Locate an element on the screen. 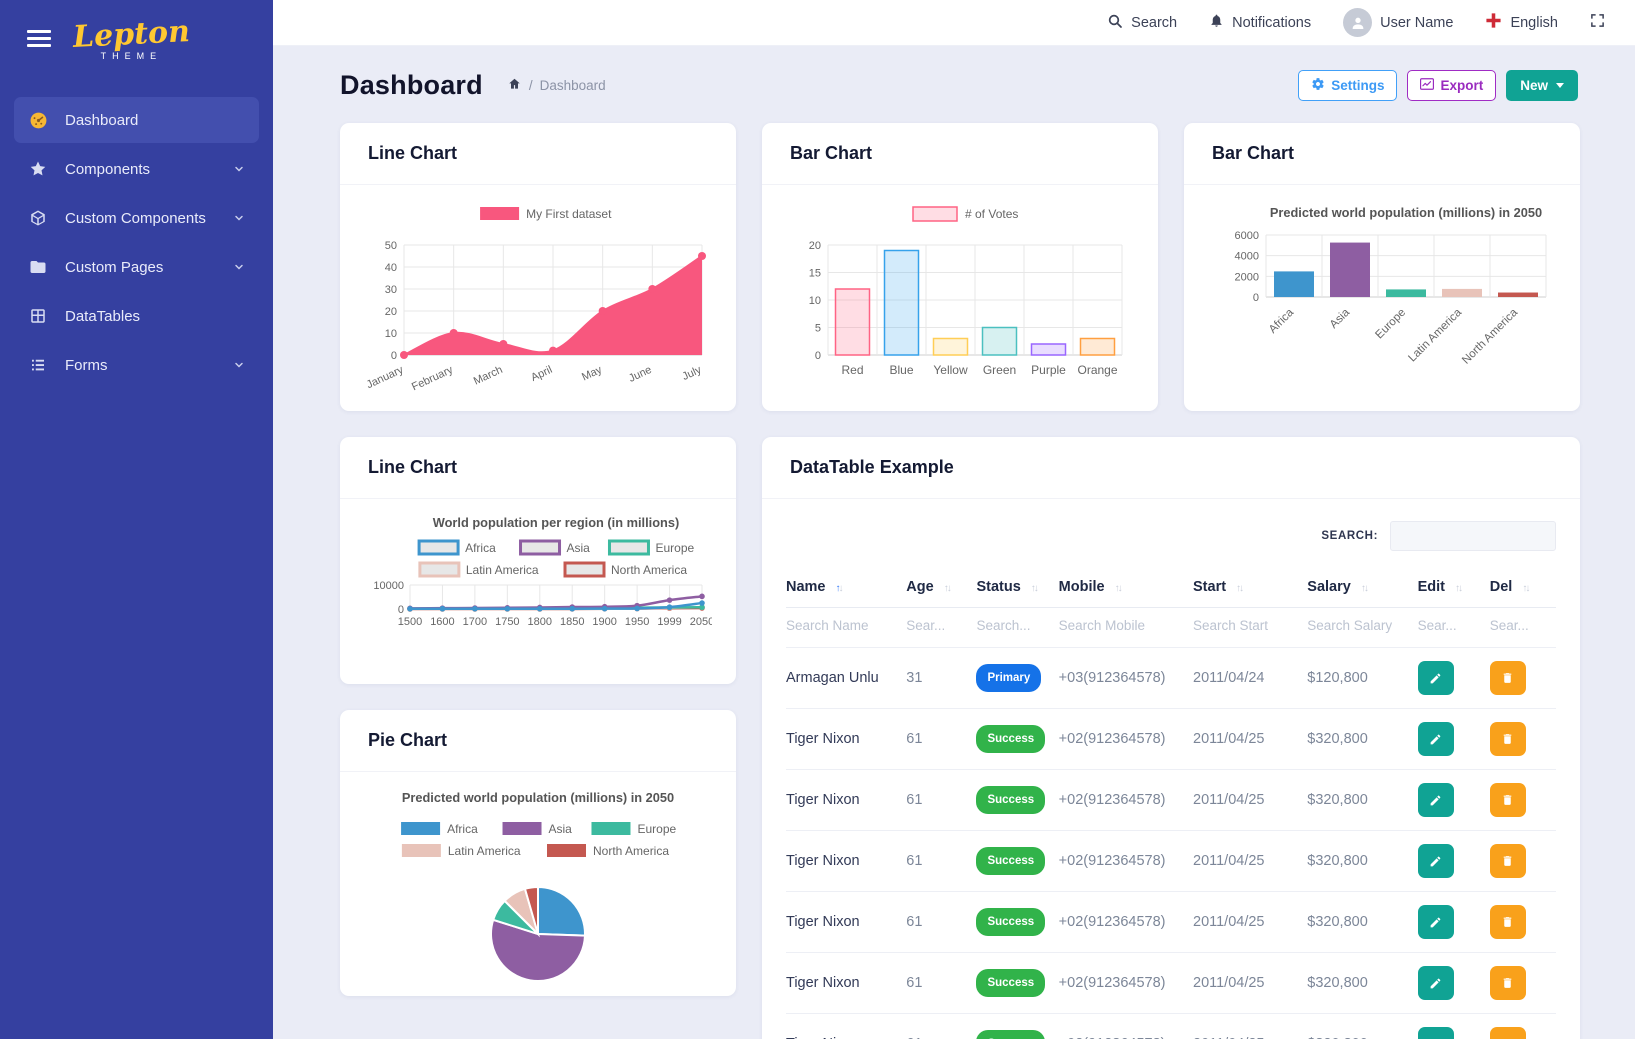  column-header: Mobile ↑↓ is located at coordinates (1119, 587).